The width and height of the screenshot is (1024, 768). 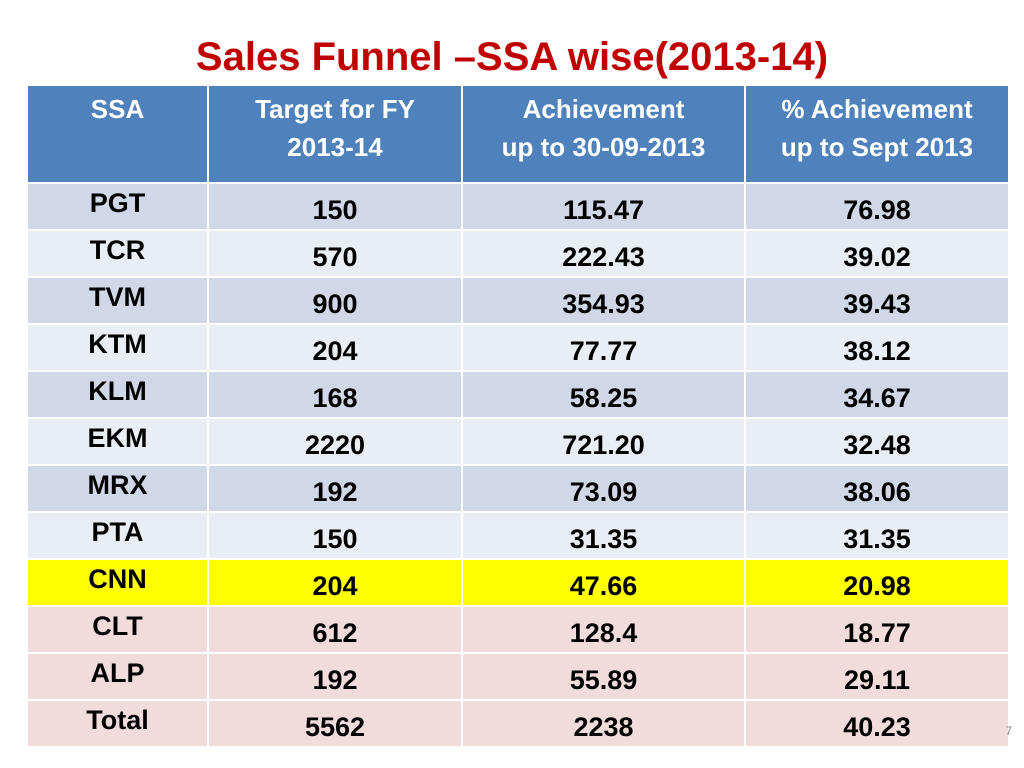 I want to click on header-line: 2013-14, so click(x=335, y=147).